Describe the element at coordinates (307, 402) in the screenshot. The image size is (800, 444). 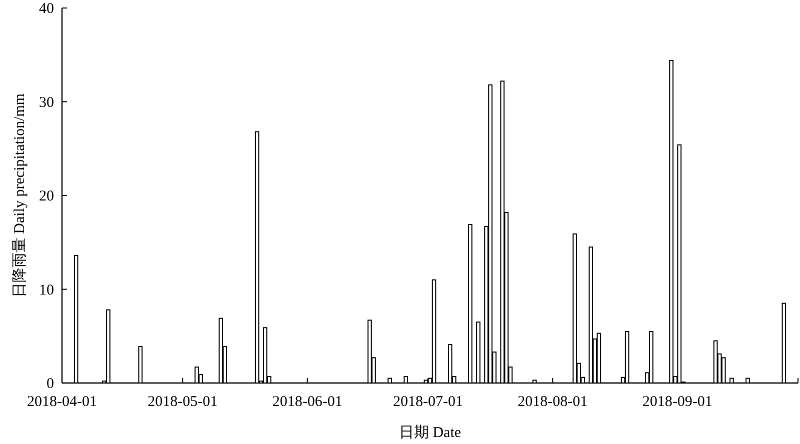
I see `x-tick-label: 2018-06-01` at that location.